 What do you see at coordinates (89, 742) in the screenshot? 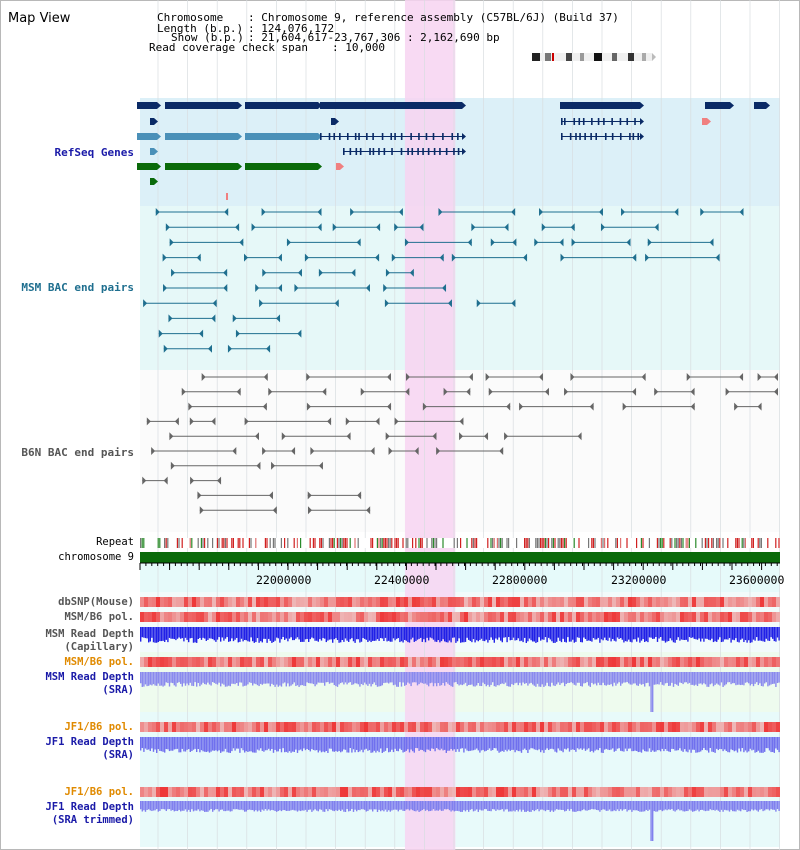
I see `track-label-jf1-read-depth-sra: JF1 Read Depth` at bounding box center [89, 742].